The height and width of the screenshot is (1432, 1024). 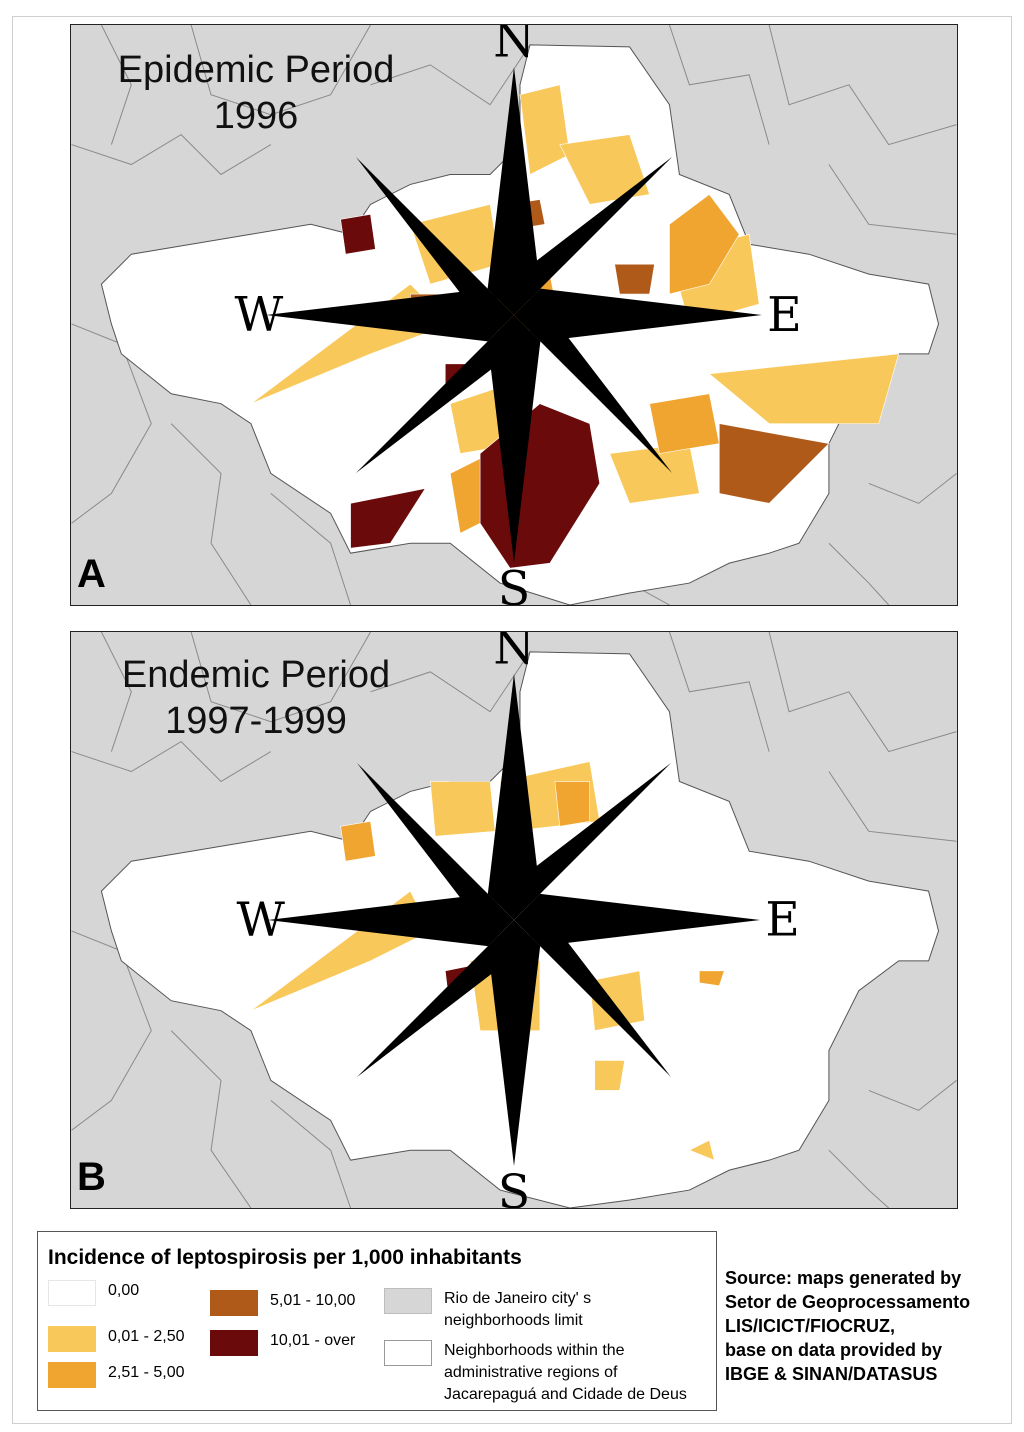 I want to click on legend-item-class-0: 0,00, so click(x=93, y=1293).